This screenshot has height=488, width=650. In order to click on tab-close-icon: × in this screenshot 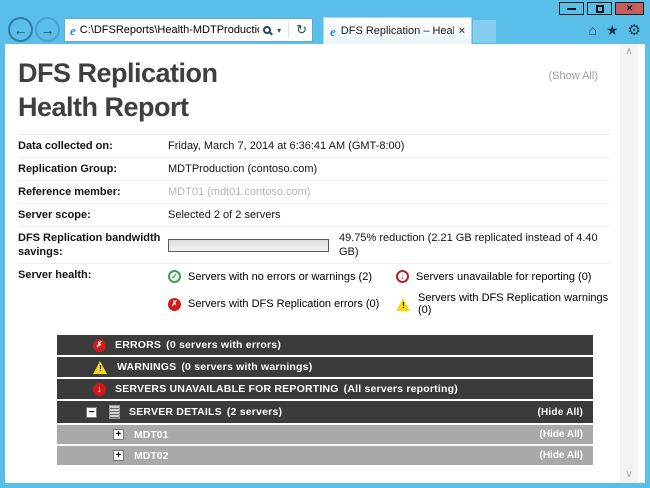, I will do `click(461, 31)`.